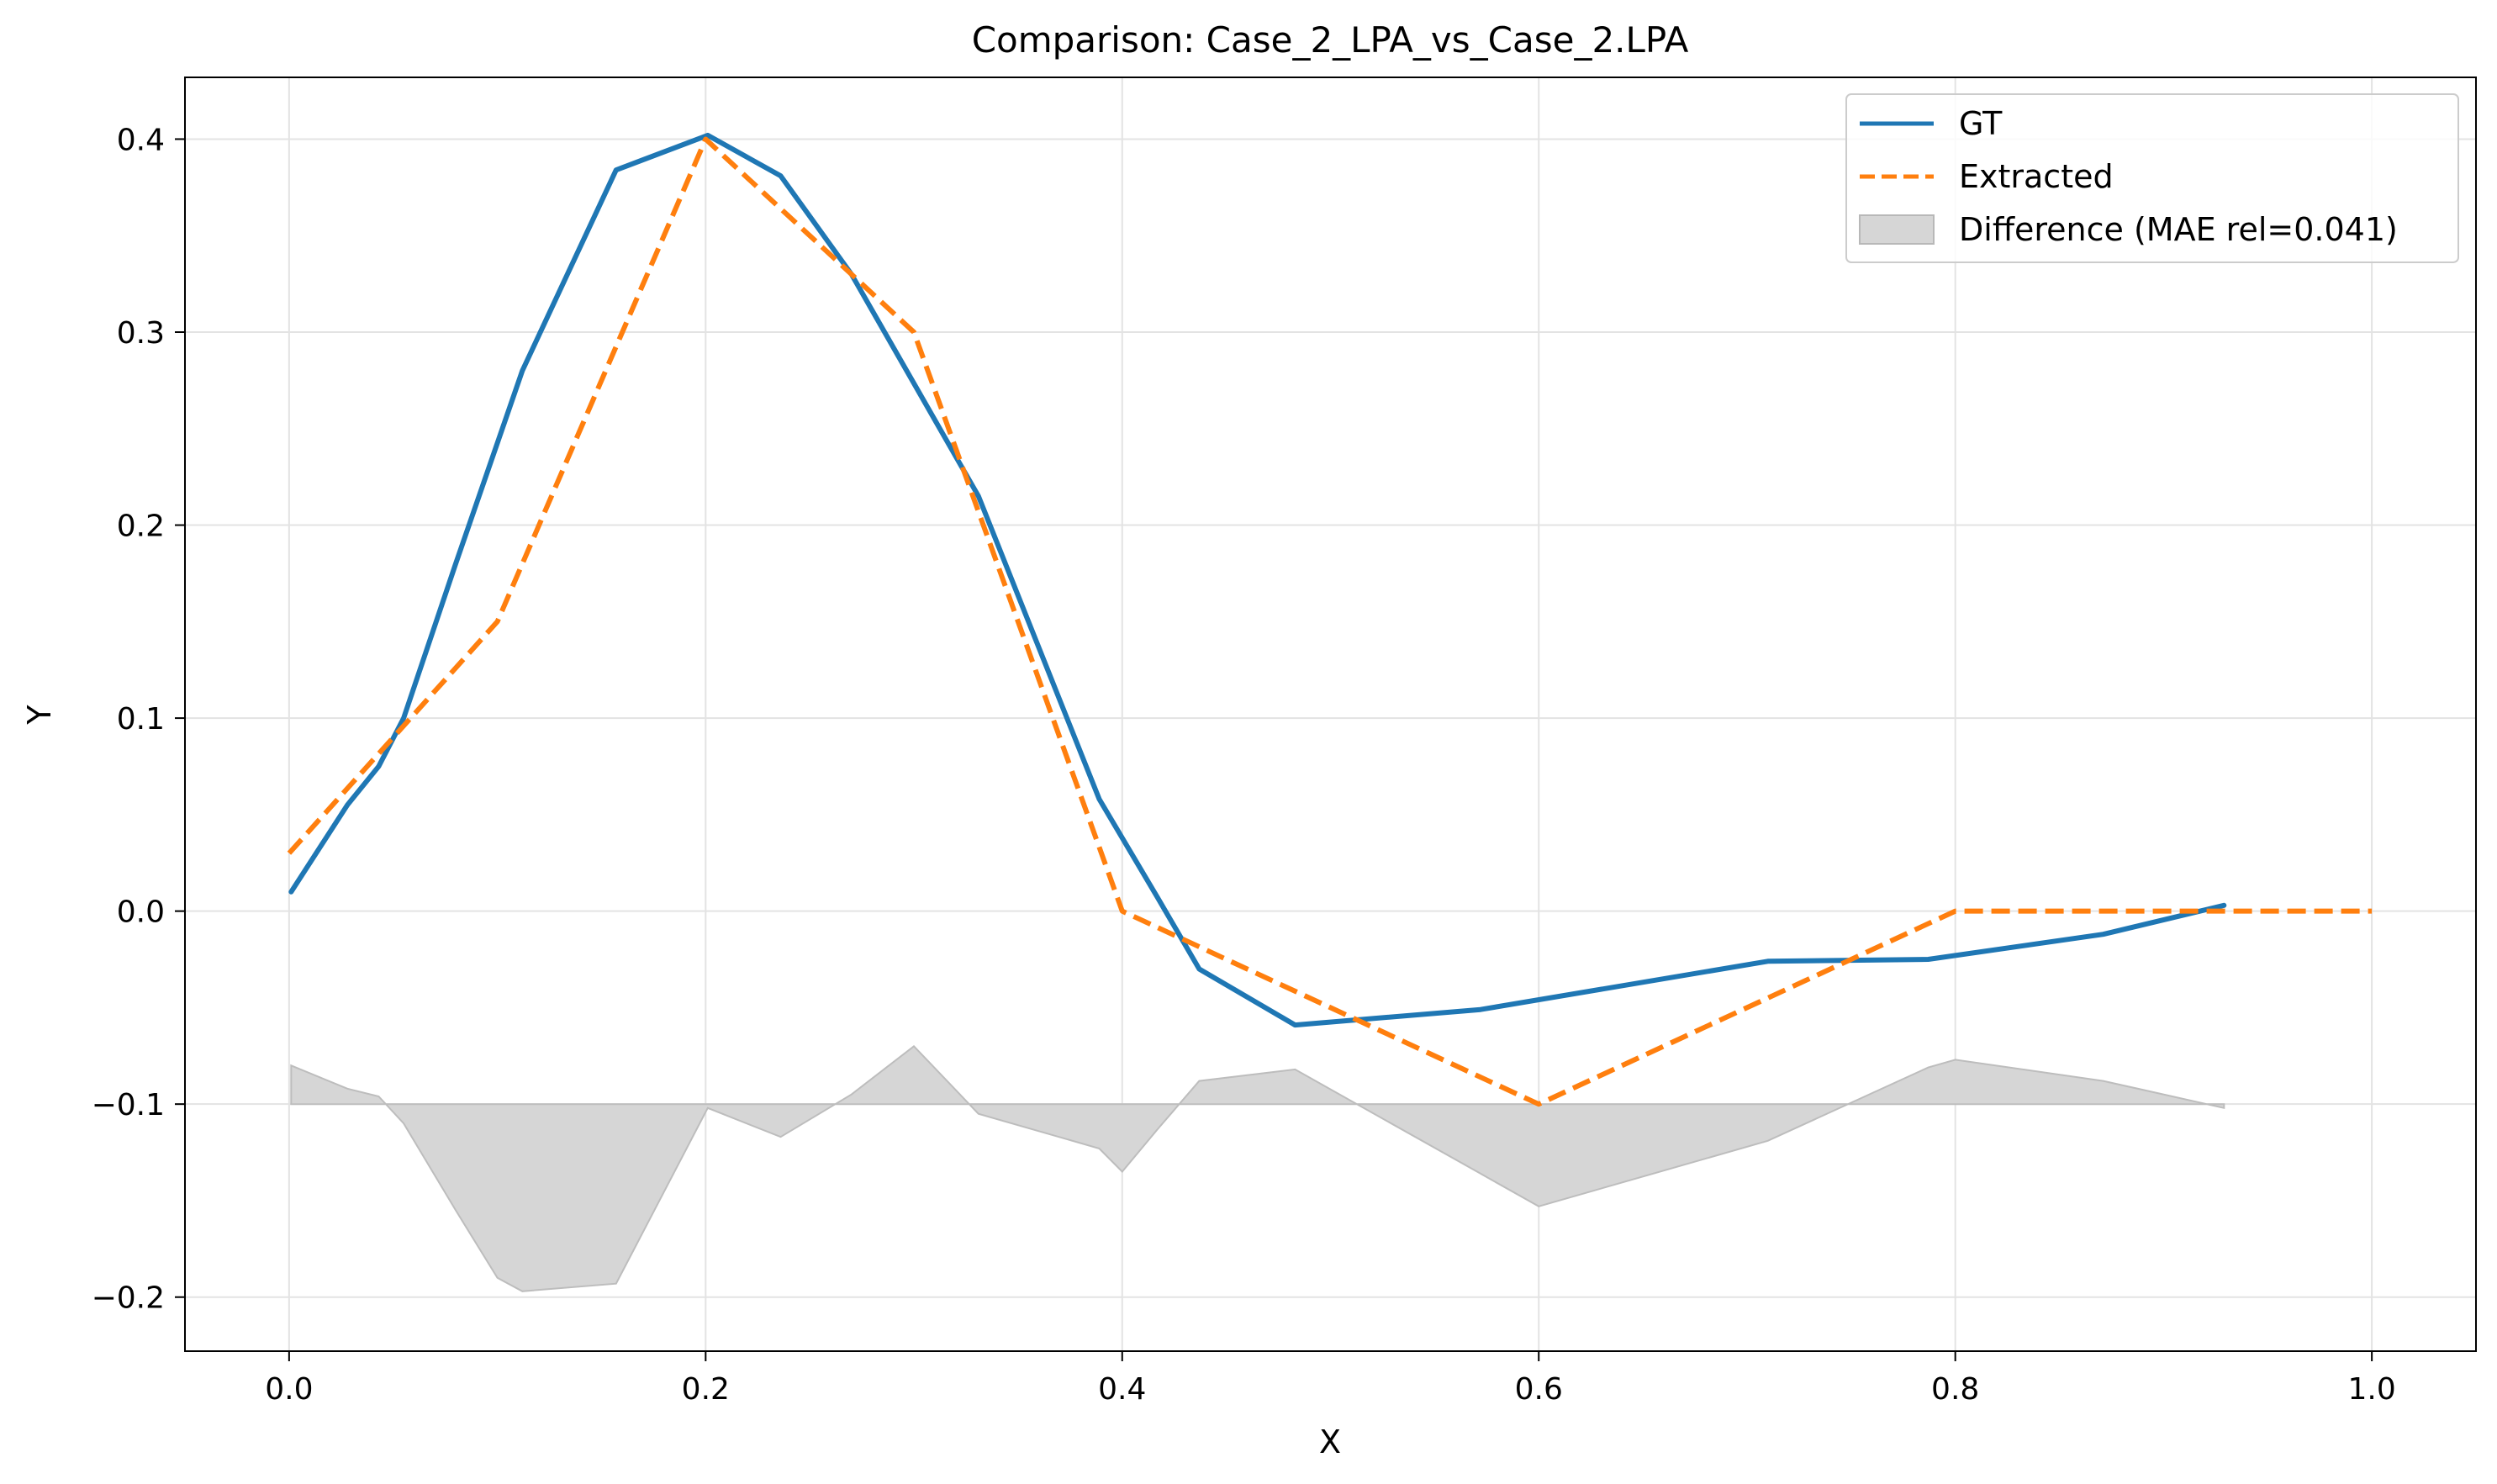  Describe the element at coordinates (289, 1389) in the screenshot. I see `x-tick-label: 0.0` at that location.